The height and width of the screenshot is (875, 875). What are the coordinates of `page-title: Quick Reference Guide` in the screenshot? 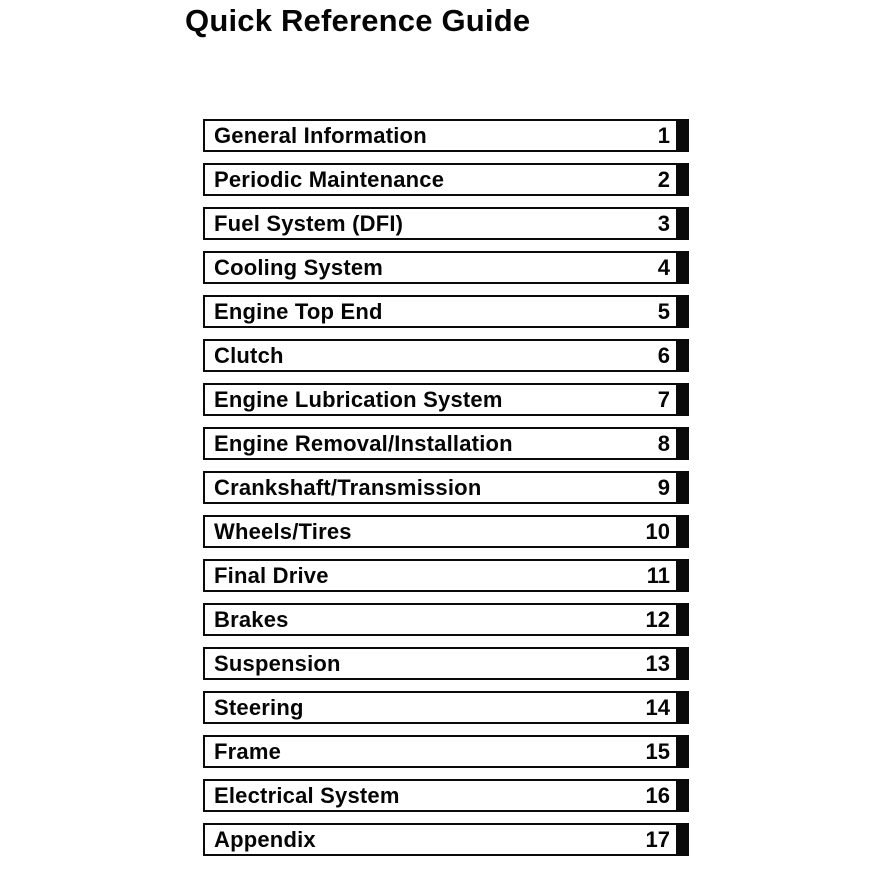 It's located at (358, 20).